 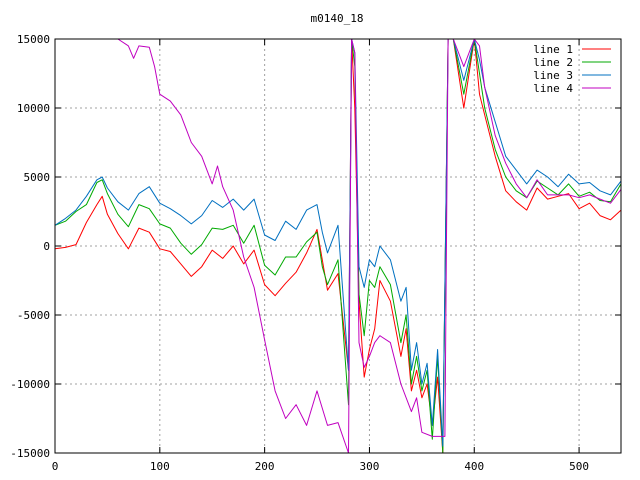 I want to click on x-tick-label: 300, so click(x=370, y=466).